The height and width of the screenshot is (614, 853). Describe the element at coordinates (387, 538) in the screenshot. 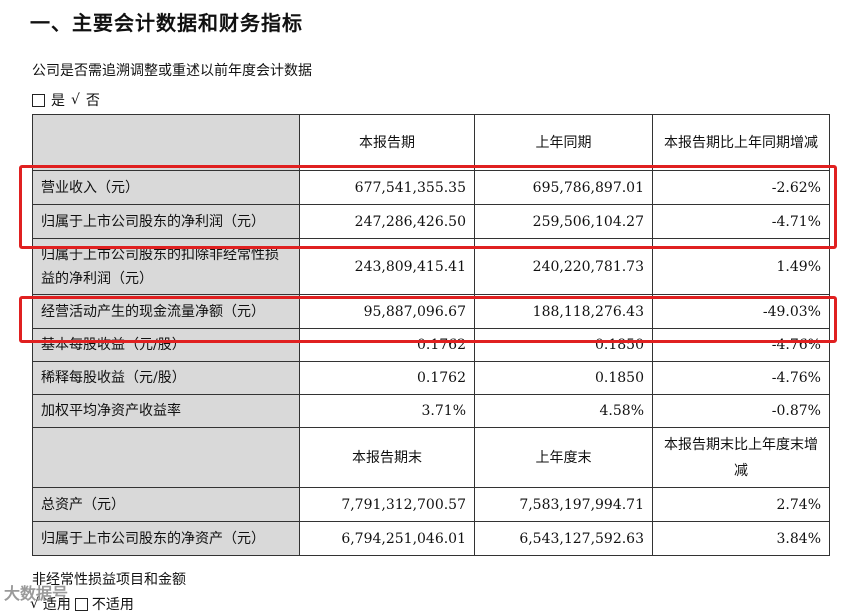

I see `current-value: 6,794,251,046.01` at that location.